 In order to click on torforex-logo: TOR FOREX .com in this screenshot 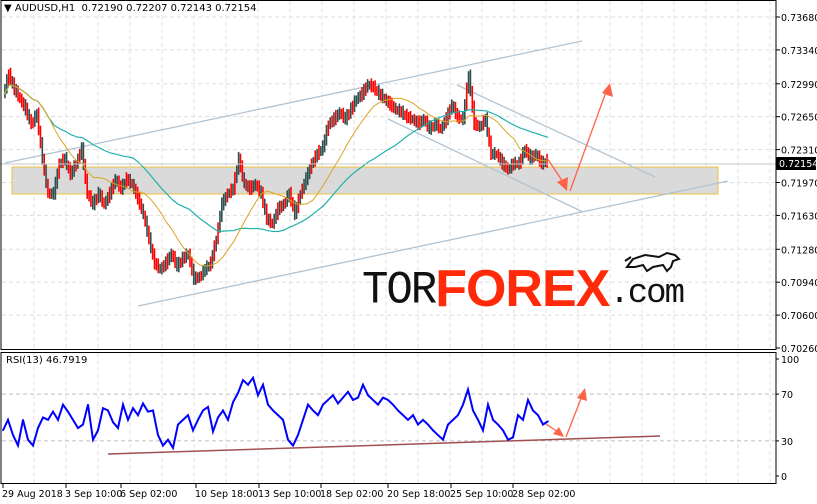, I will do `click(523, 284)`.